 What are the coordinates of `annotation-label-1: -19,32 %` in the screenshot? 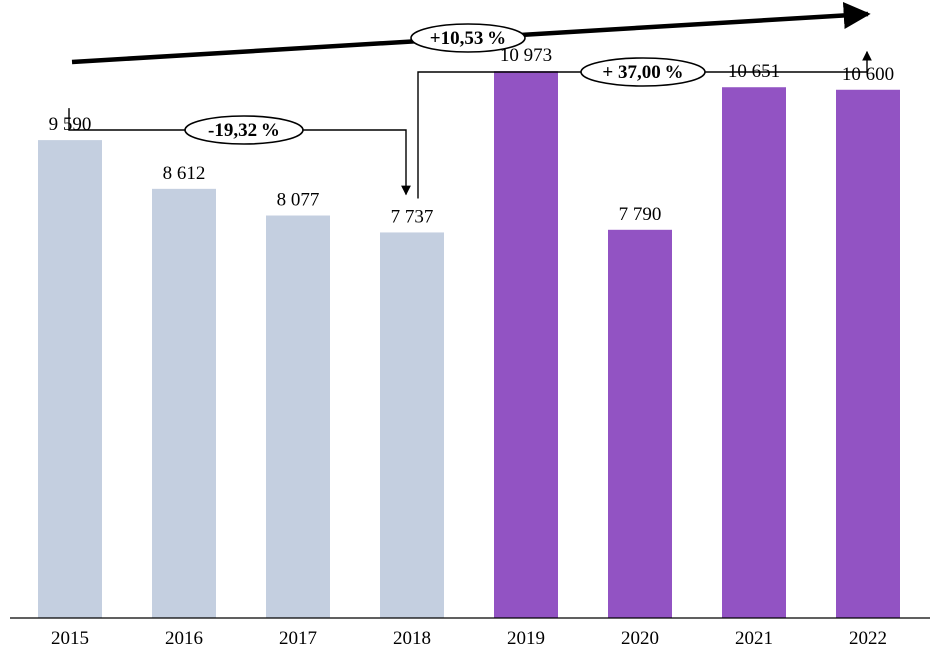 It's located at (244, 130).